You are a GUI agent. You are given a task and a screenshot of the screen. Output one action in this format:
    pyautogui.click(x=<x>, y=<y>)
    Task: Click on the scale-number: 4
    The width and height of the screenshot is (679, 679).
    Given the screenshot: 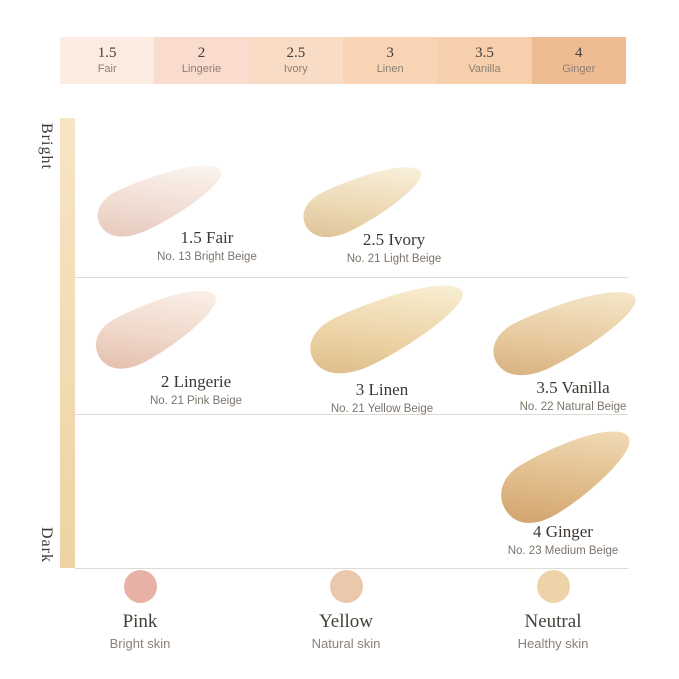 What is the action you would take?
    pyautogui.click(x=579, y=53)
    